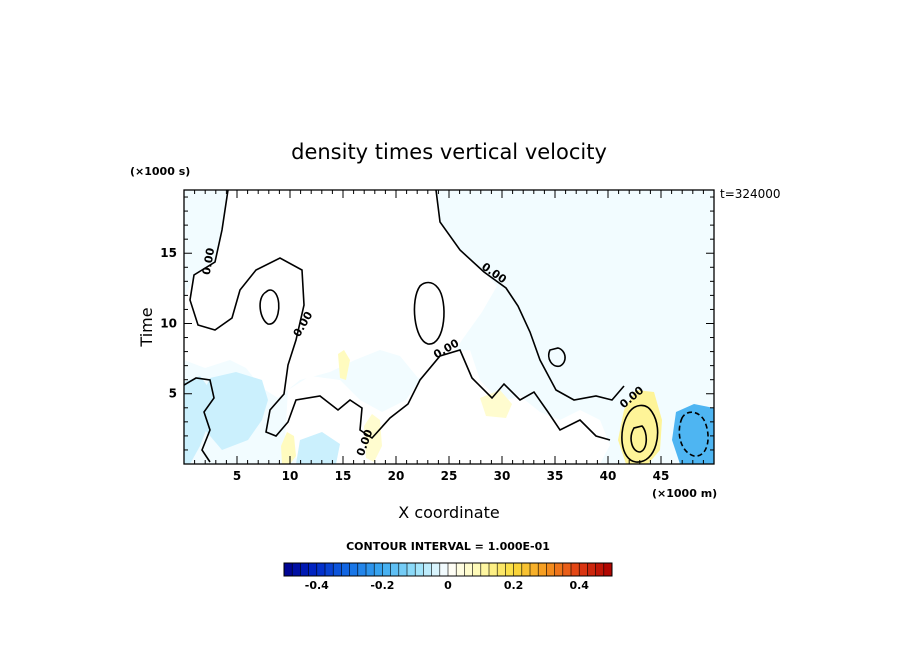  I want to click on colorbar-tick-label: 0, so click(448, 585).